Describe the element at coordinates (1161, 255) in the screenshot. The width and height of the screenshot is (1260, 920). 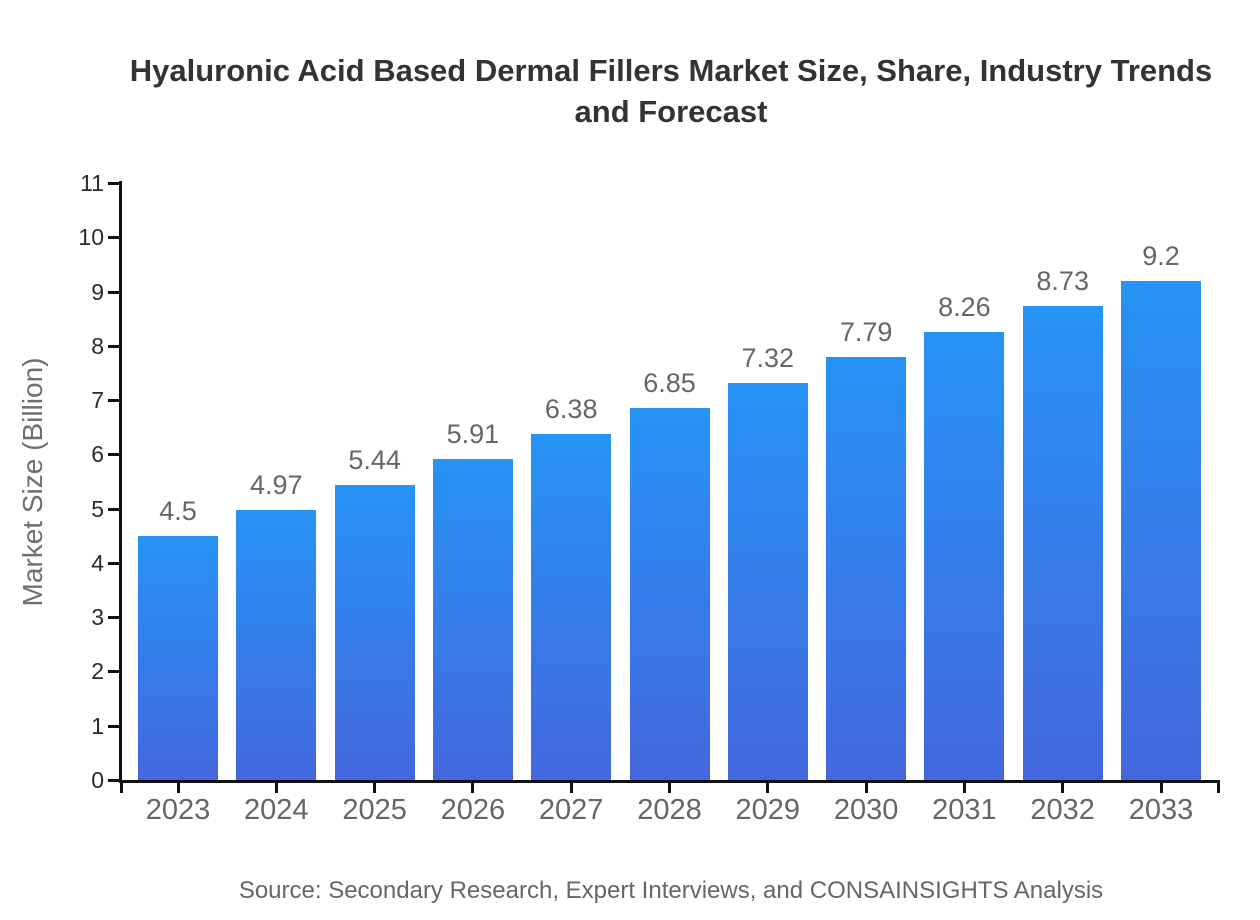
I see `bar-value-label: 9.2` at that location.